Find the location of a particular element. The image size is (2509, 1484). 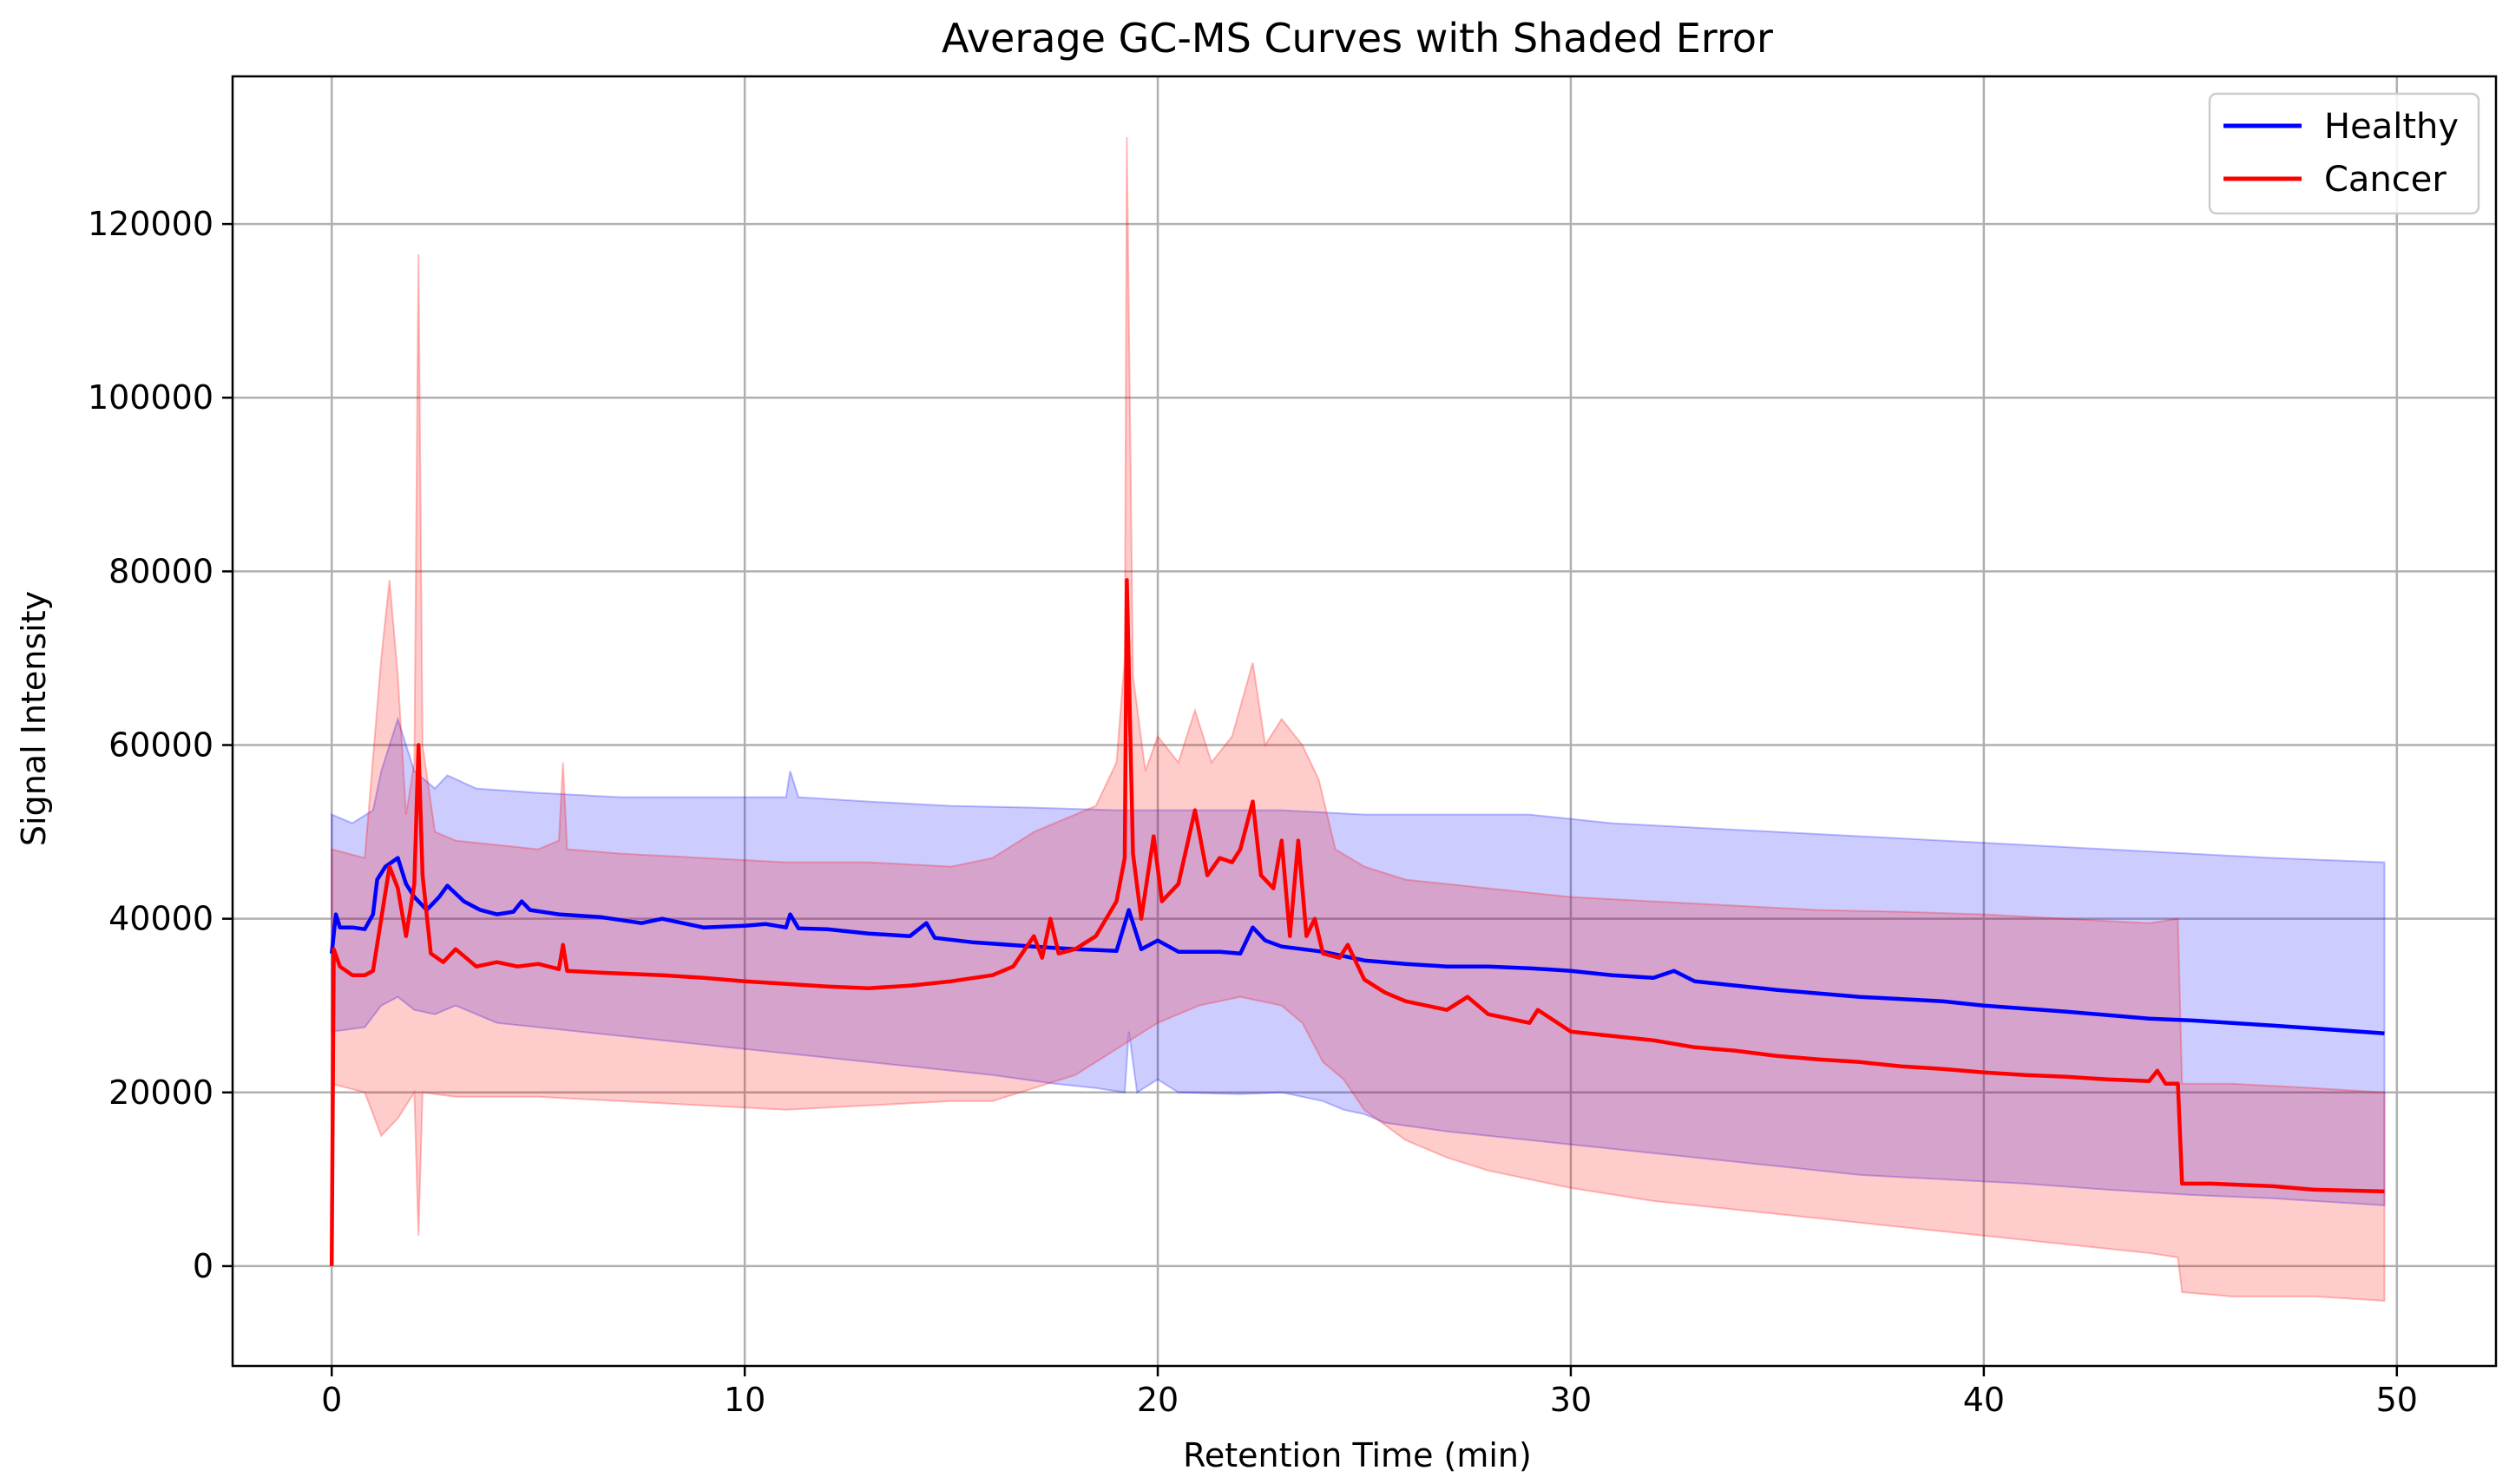

y-tick-label: 100000 is located at coordinates (150, 397).